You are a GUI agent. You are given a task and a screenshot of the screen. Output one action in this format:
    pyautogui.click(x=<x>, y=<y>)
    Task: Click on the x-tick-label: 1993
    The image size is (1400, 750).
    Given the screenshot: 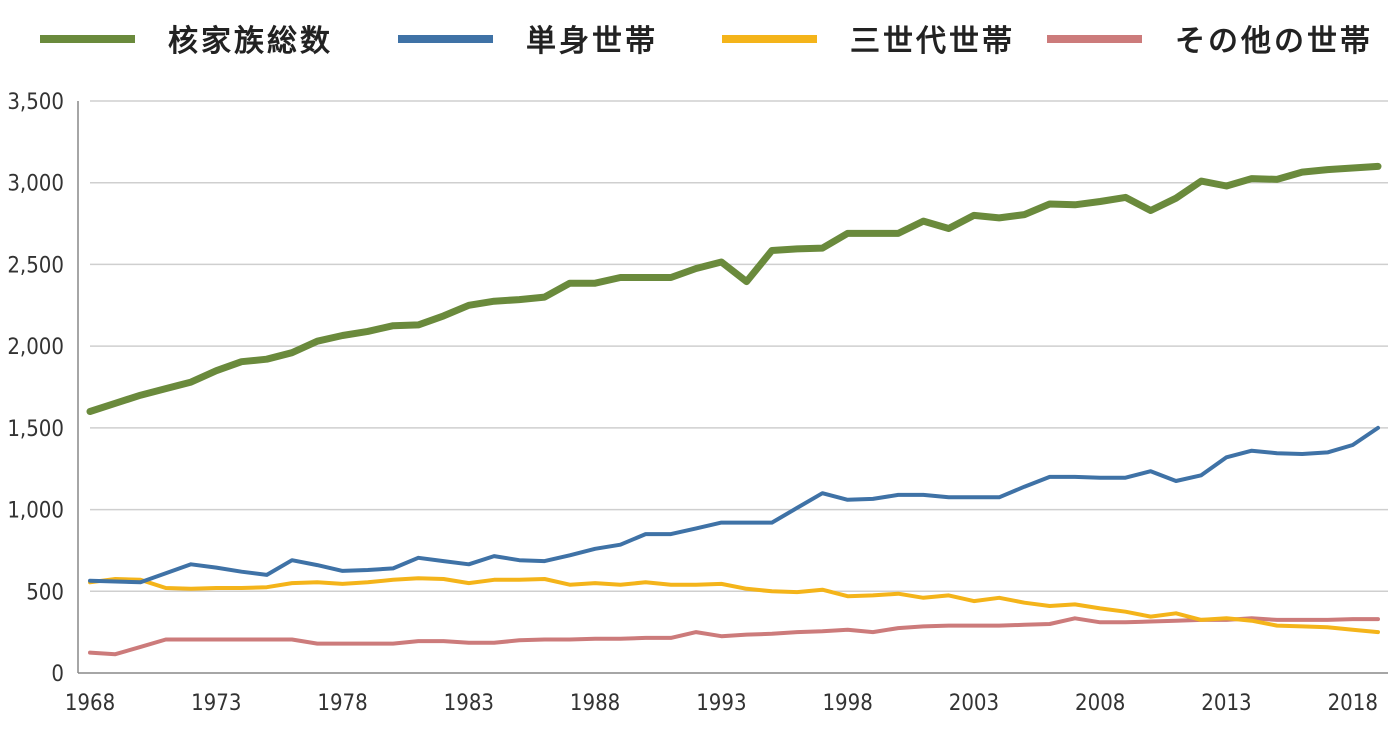 What is the action you would take?
    pyautogui.click(x=721, y=703)
    